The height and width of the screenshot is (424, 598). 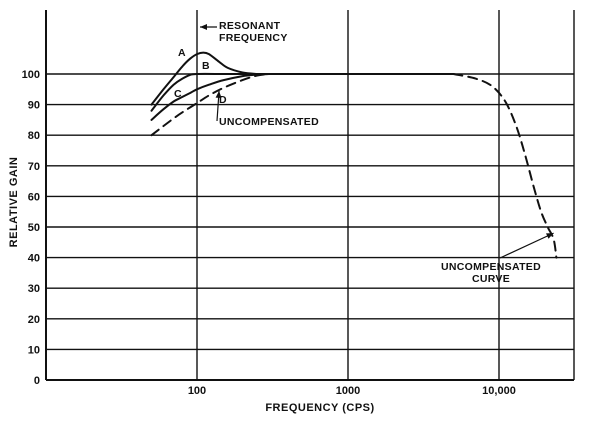 I want to click on curve-c, so click(x=210, y=97).